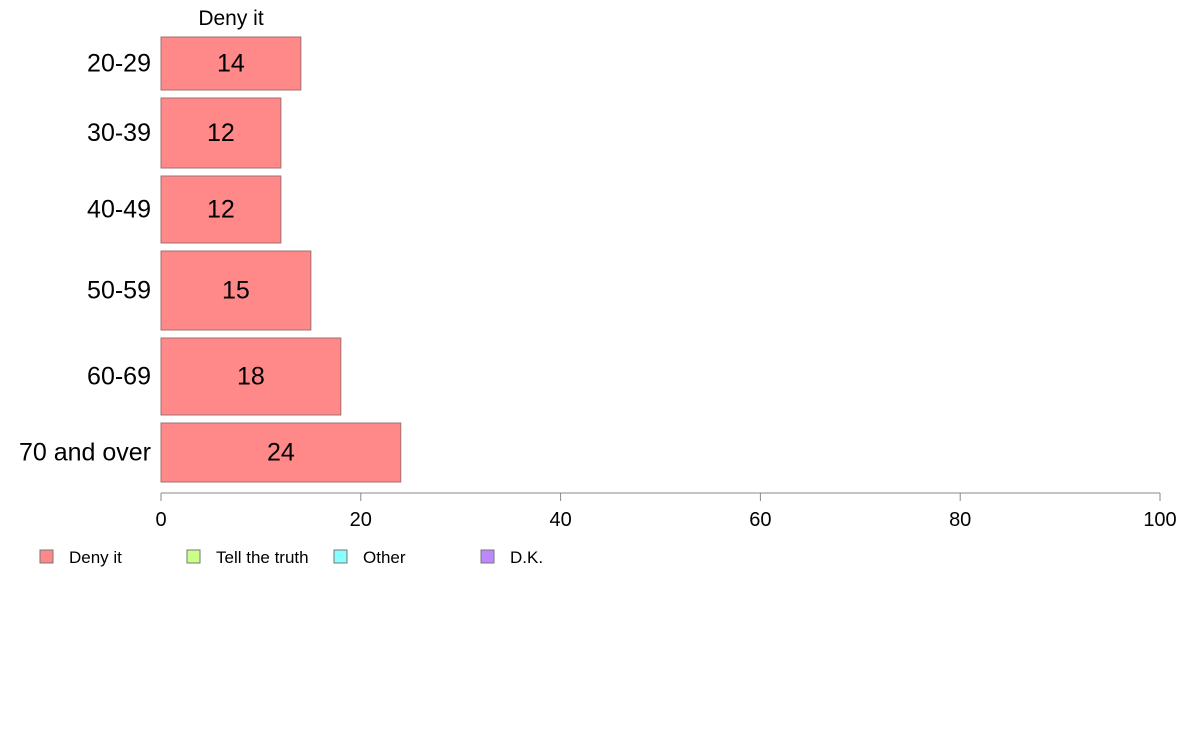 This screenshot has width=1188, height=736. Describe the element at coordinates (119, 377) in the screenshot. I see `category-label: 60-69` at that location.